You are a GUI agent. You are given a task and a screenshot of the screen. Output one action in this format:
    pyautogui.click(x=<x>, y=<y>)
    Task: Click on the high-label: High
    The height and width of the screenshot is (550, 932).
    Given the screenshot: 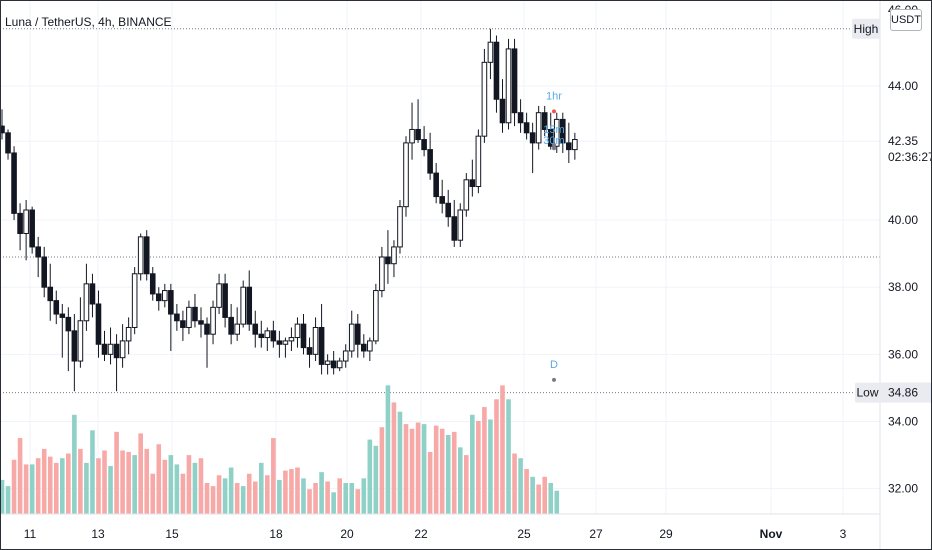 What is the action you would take?
    pyautogui.click(x=866, y=29)
    